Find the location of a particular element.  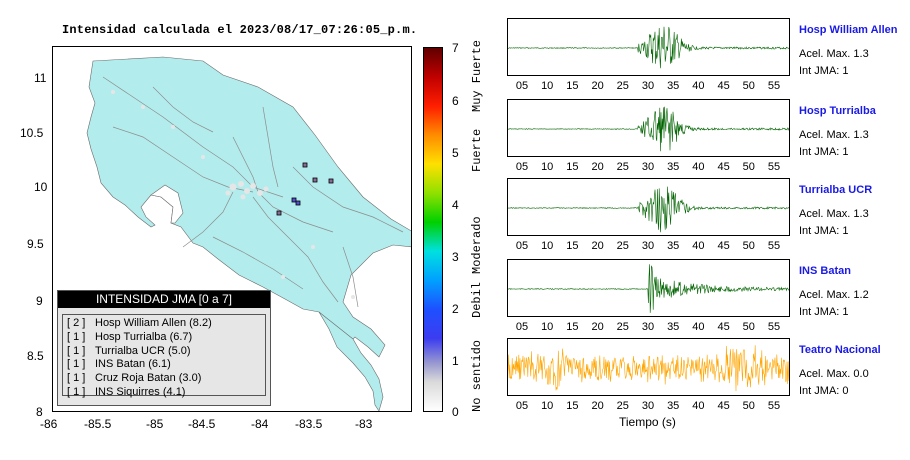

station-name: INS Batan is located at coordinates (825, 271).